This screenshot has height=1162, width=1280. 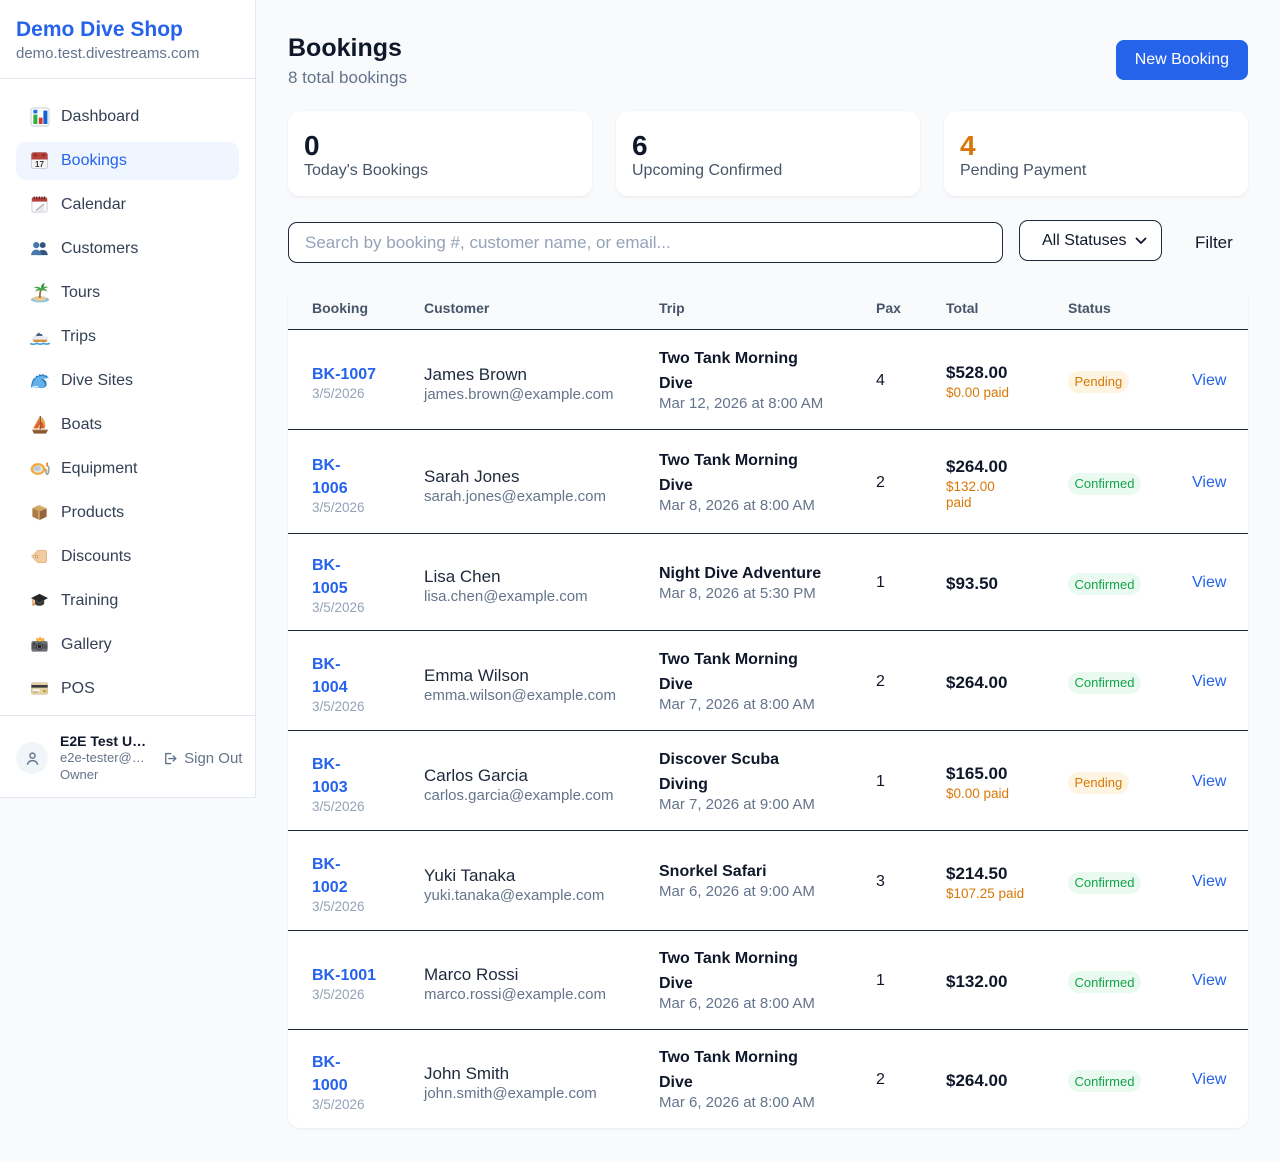 What do you see at coordinates (39, 164) in the screenshot?
I see `svg-text: 17` at bounding box center [39, 164].